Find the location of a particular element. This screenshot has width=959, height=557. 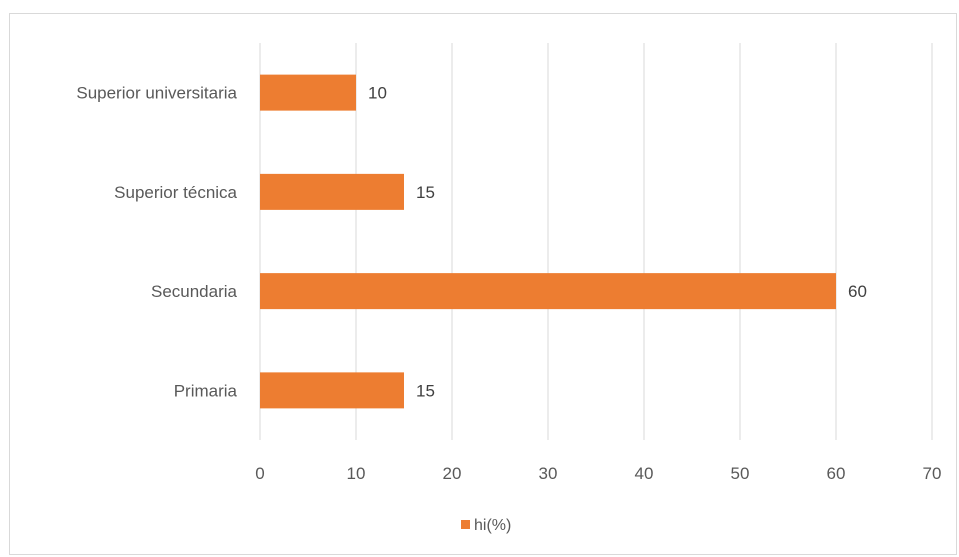

data-label-3: 15 is located at coordinates (425, 390).